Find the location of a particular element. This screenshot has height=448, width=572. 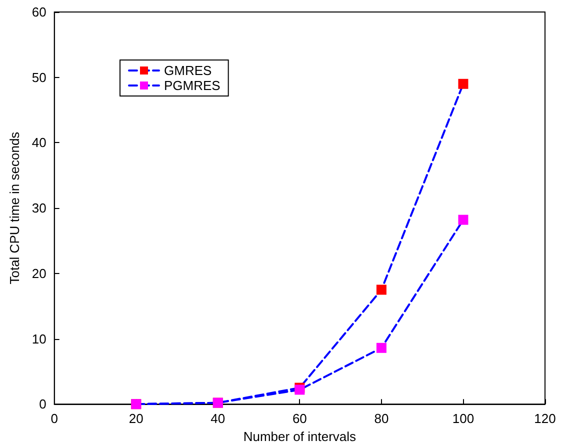

legend-label: GMRES is located at coordinates (188, 70).